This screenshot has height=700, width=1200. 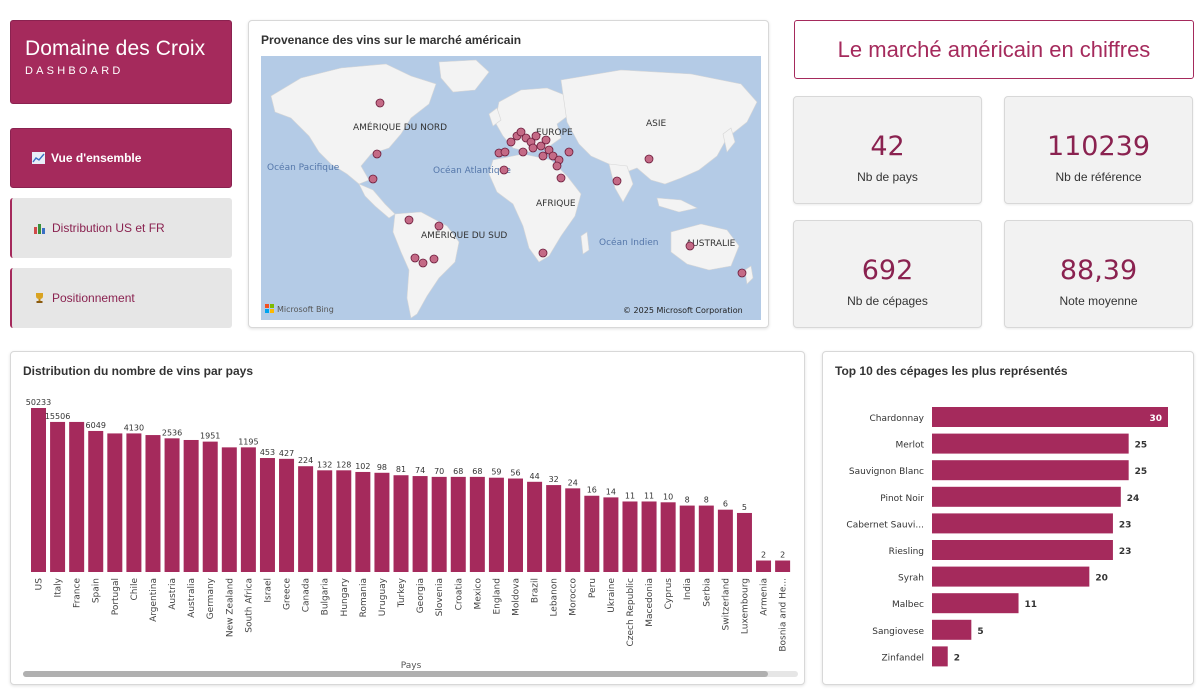 What do you see at coordinates (267, 452) in the screenshot?
I see `country-data-label: 453` at bounding box center [267, 452].